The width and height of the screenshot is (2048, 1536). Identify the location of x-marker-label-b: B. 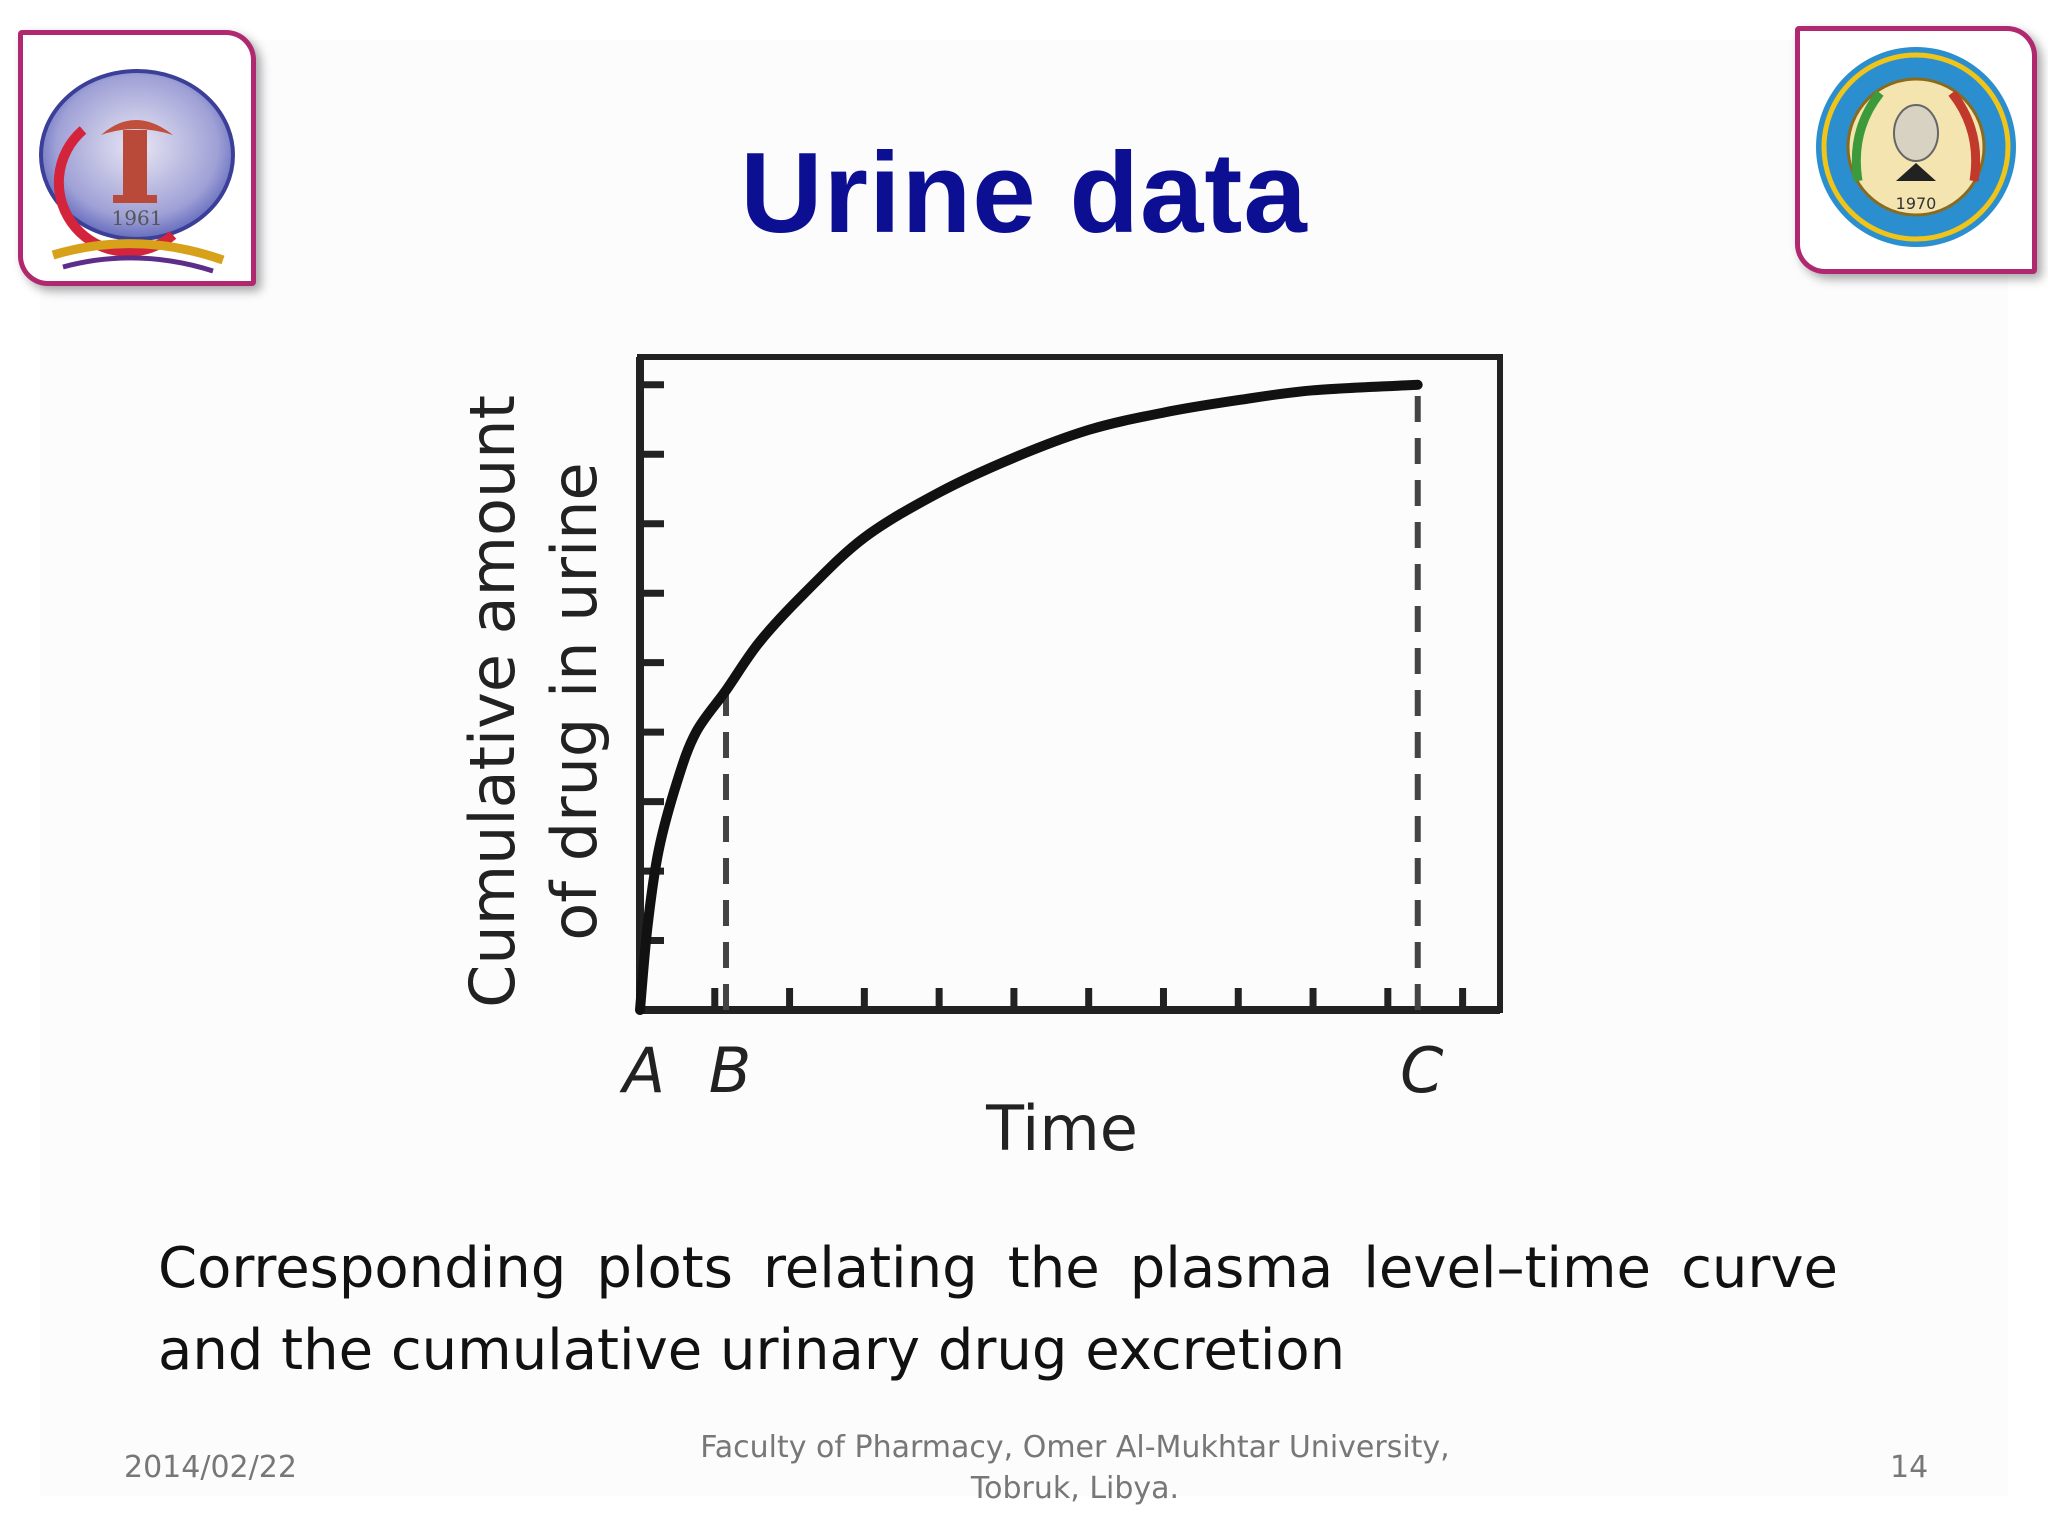
(730, 1070).